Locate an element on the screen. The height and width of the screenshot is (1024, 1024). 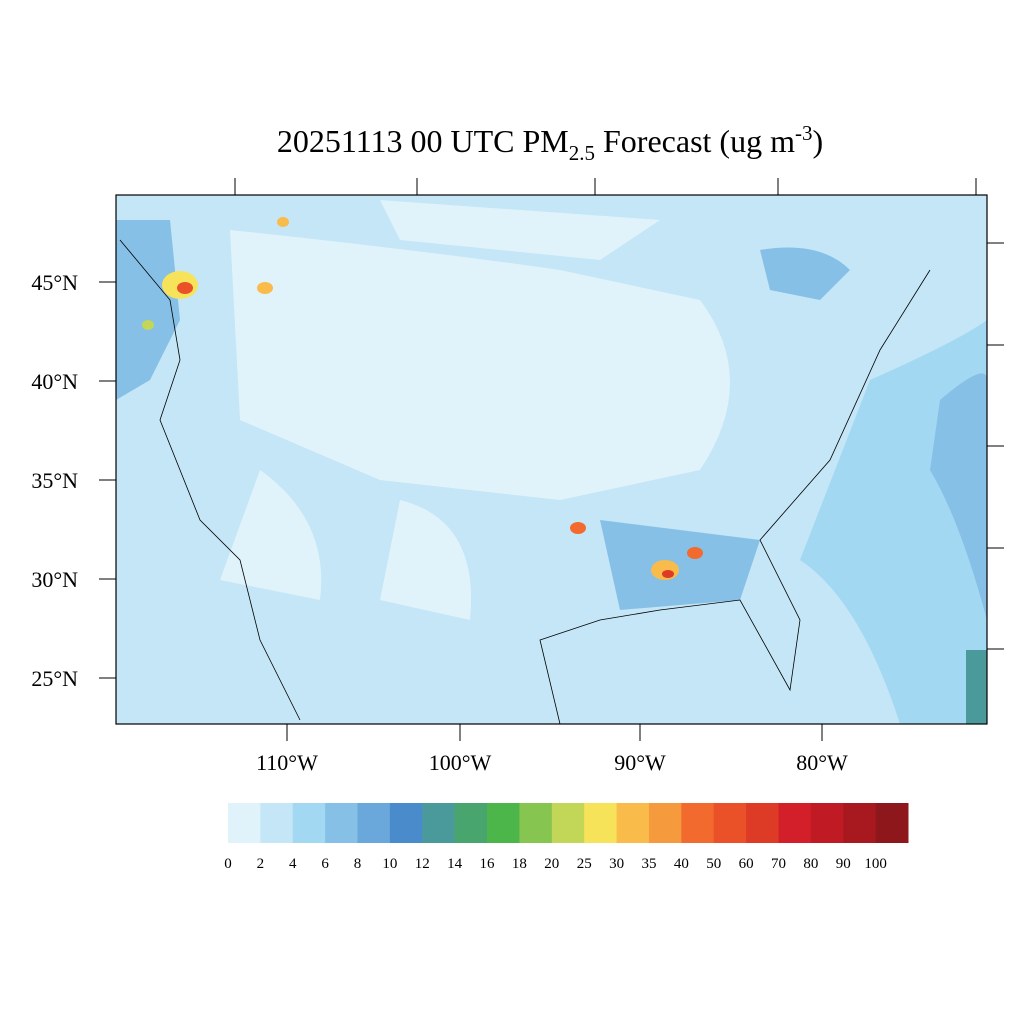
colorbar-label: 35 is located at coordinates (648, 864).